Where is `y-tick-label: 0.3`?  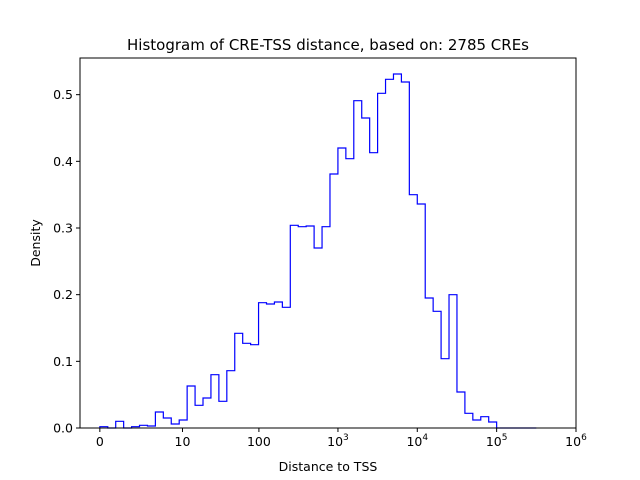
y-tick-label: 0.3 is located at coordinates (63, 228).